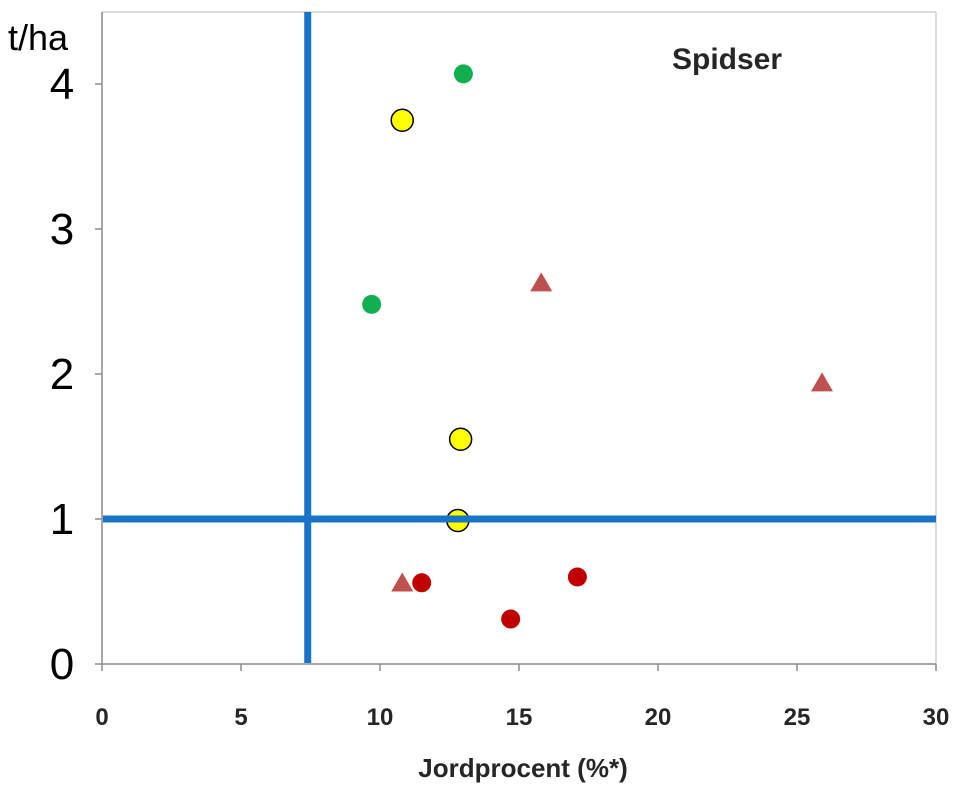 Image resolution: width=967 pixels, height=785 pixels. What do you see at coordinates (62, 84) in the screenshot?
I see `y-tick-label: 4` at bounding box center [62, 84].